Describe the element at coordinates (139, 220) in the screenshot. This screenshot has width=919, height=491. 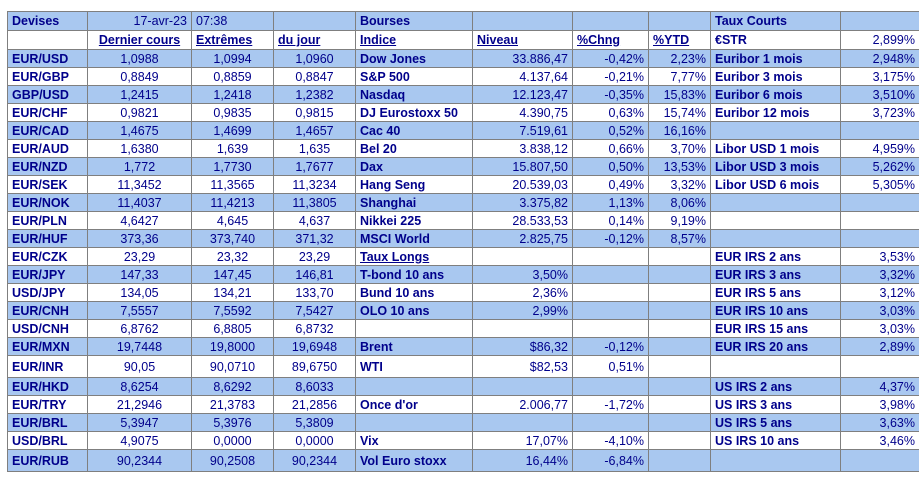
I see `currency-last: 4,6427` at that location.